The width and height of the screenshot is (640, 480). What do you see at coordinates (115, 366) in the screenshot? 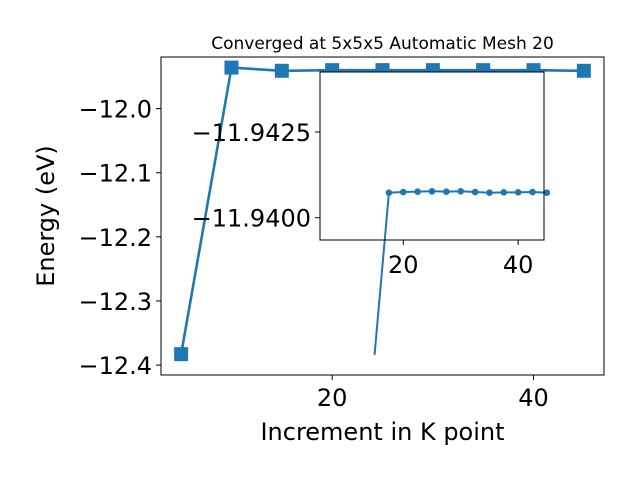
I see `main-y-tick-label: −12.4` at bounding box center [115, 366].